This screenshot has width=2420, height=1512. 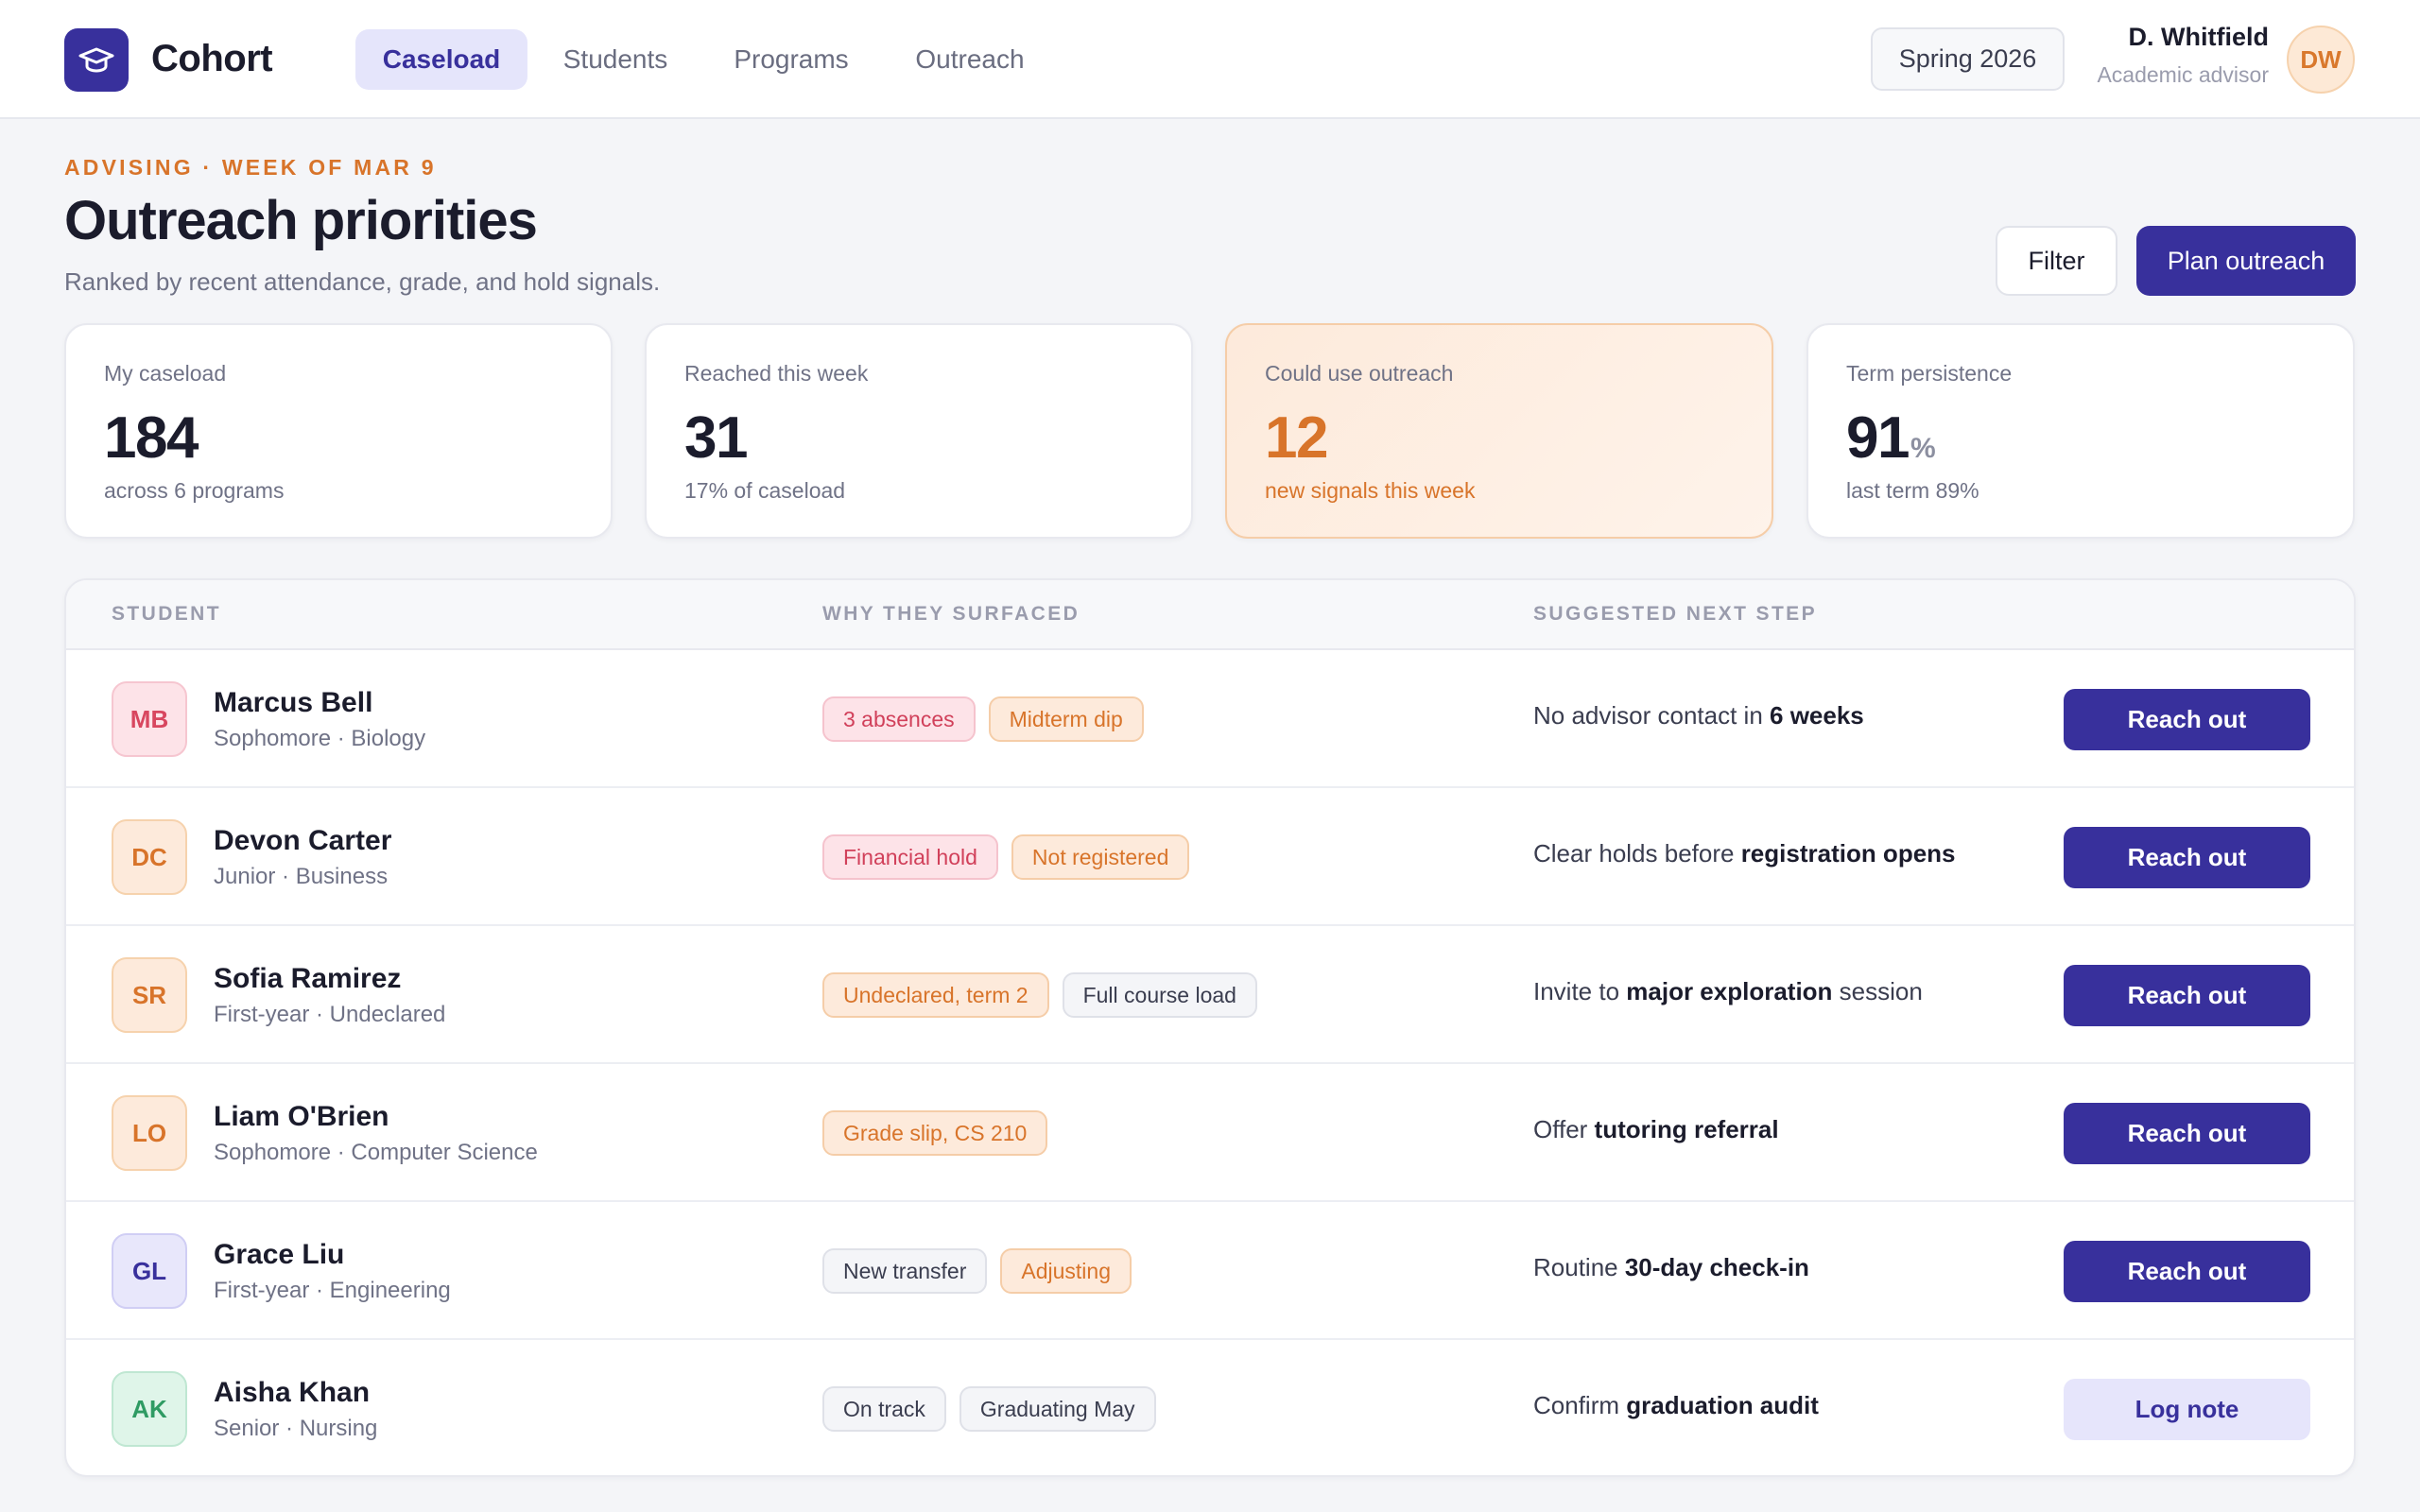 I want to click on signal-tag: Graduating May, so click(x=1057, y=1409).